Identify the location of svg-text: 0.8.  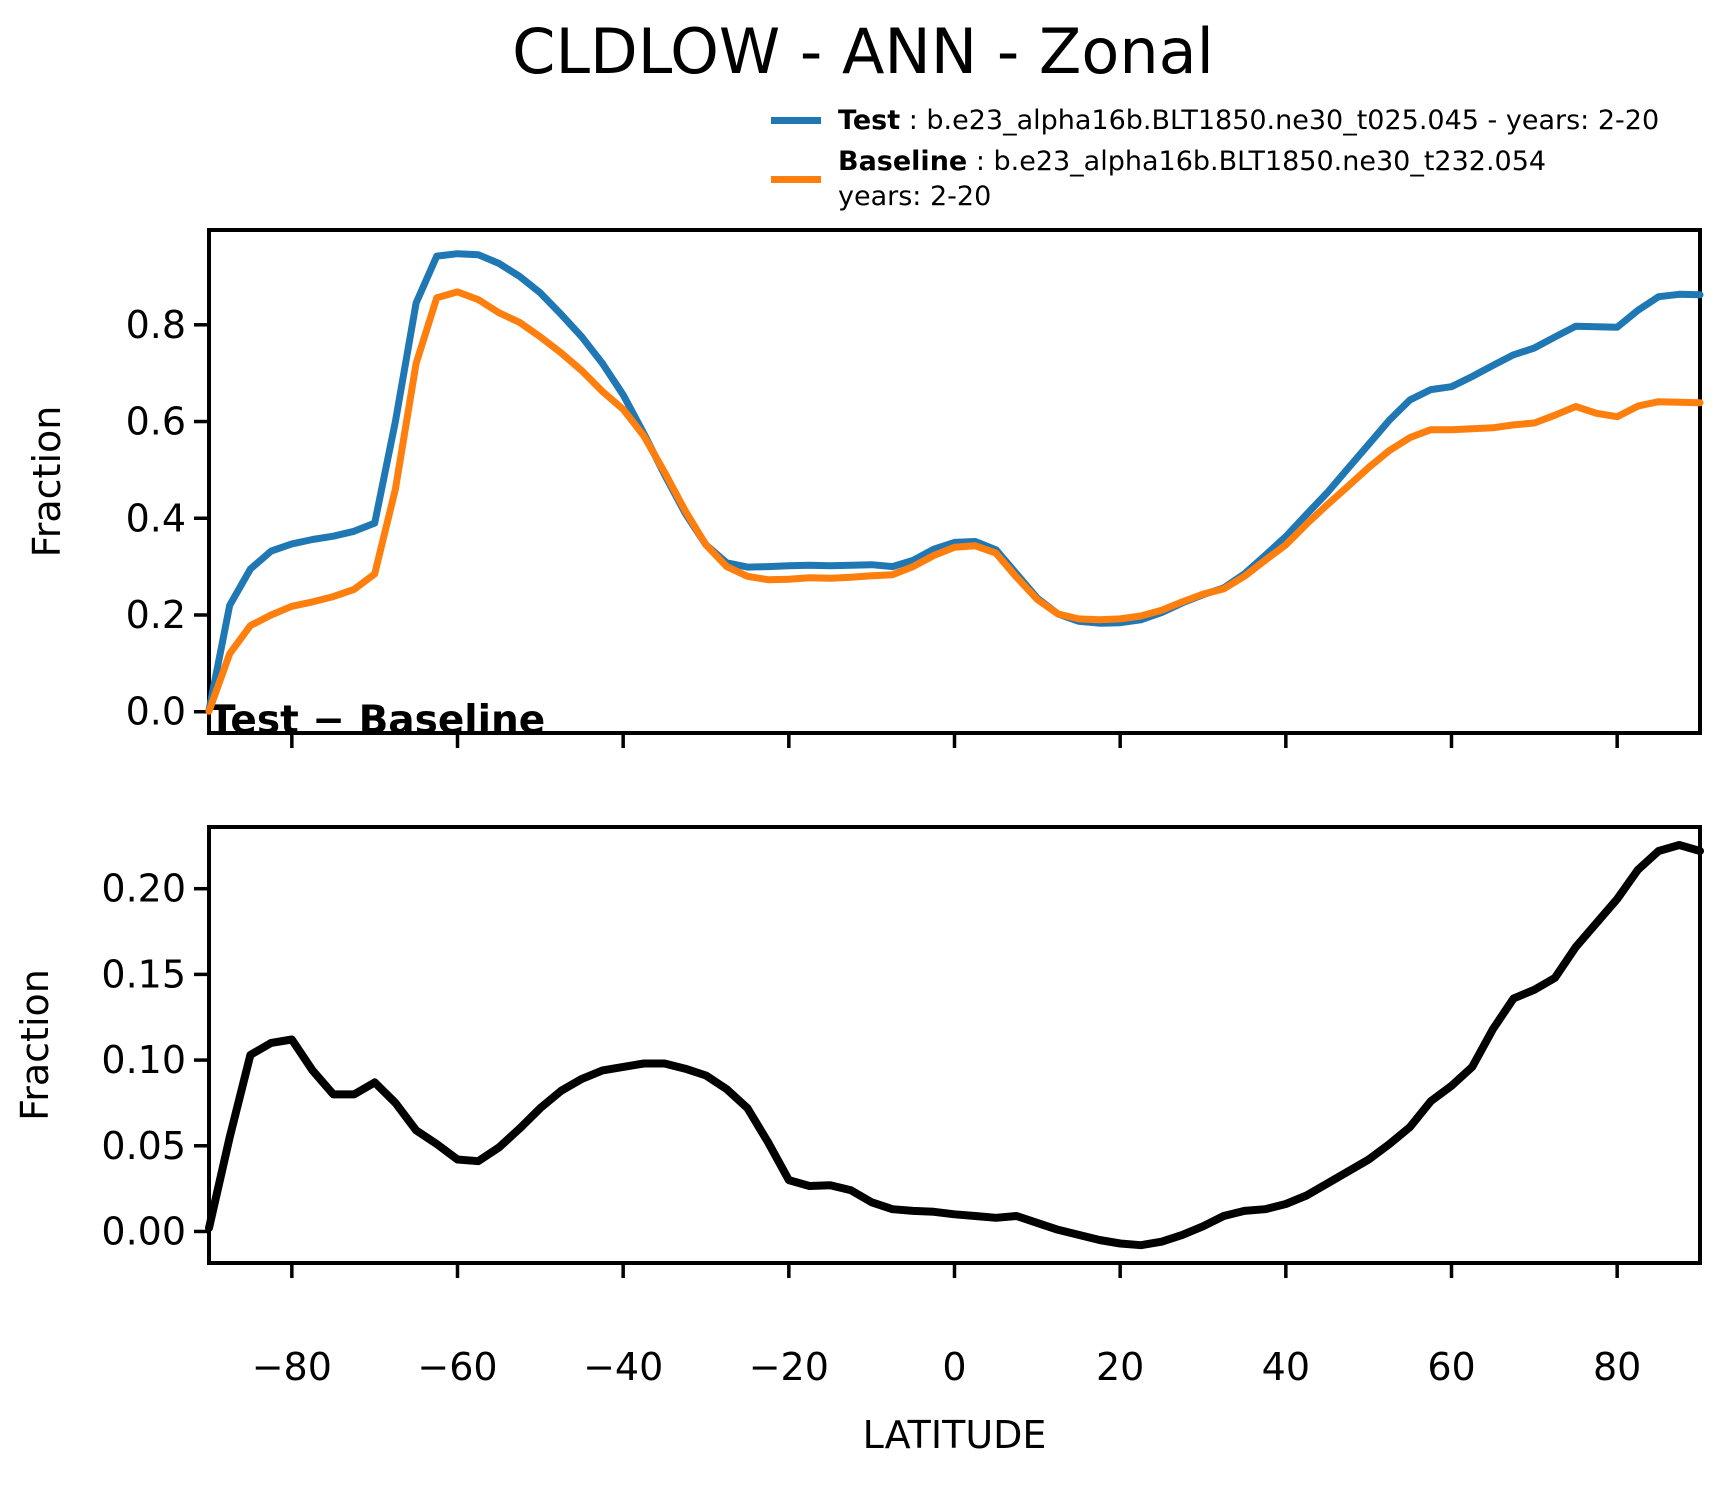
(156, 325).